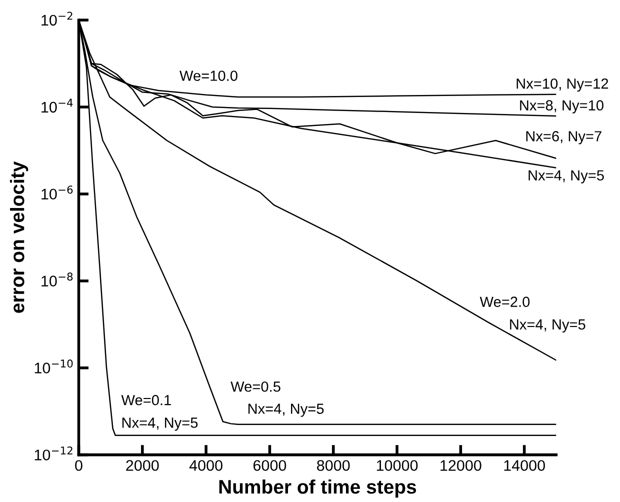  I want to click on y-tick-label: 10$^{−10}$, so click(53, 367).